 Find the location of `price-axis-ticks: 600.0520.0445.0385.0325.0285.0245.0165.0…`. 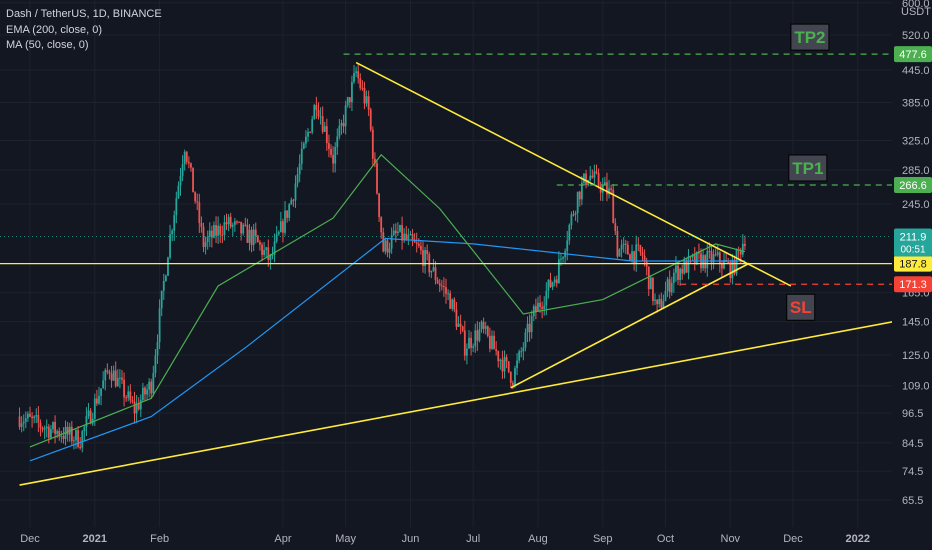

price-axis-ticks: 600.0520.0445.0385.0325.0285.0245.0165.0… is located at coordinates (916, 253).